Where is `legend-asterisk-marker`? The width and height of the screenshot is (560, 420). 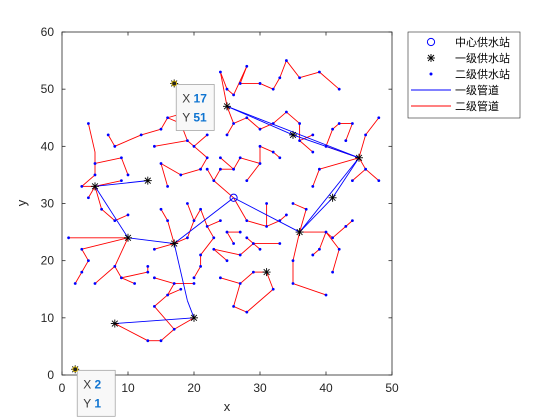 legend-asterisk-marker is located at coordinates (431, 58).